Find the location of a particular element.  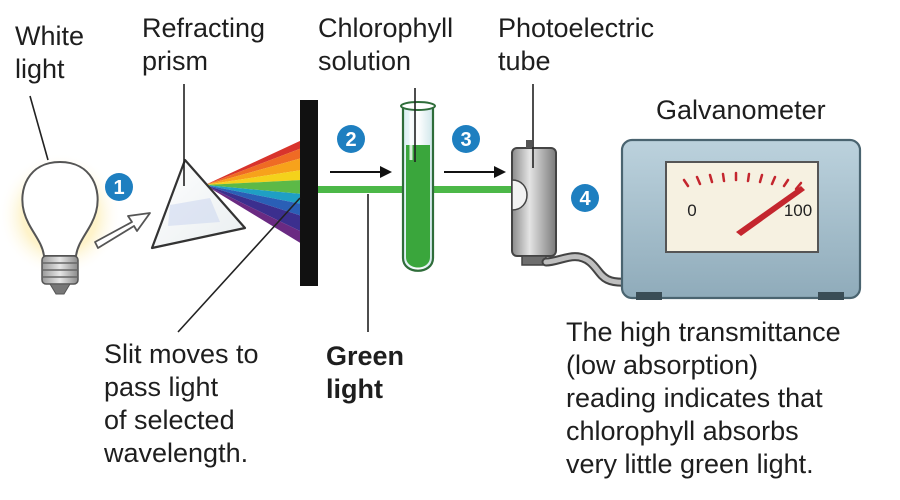

step-badge-3: 3 is located at coordinates (466, 139).